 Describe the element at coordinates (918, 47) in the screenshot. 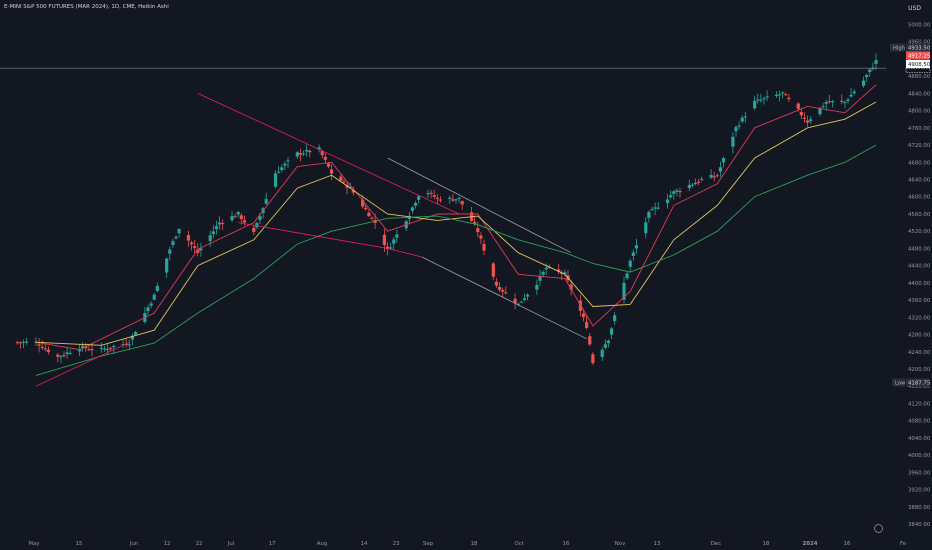

I see `high-value-bg` at that location.